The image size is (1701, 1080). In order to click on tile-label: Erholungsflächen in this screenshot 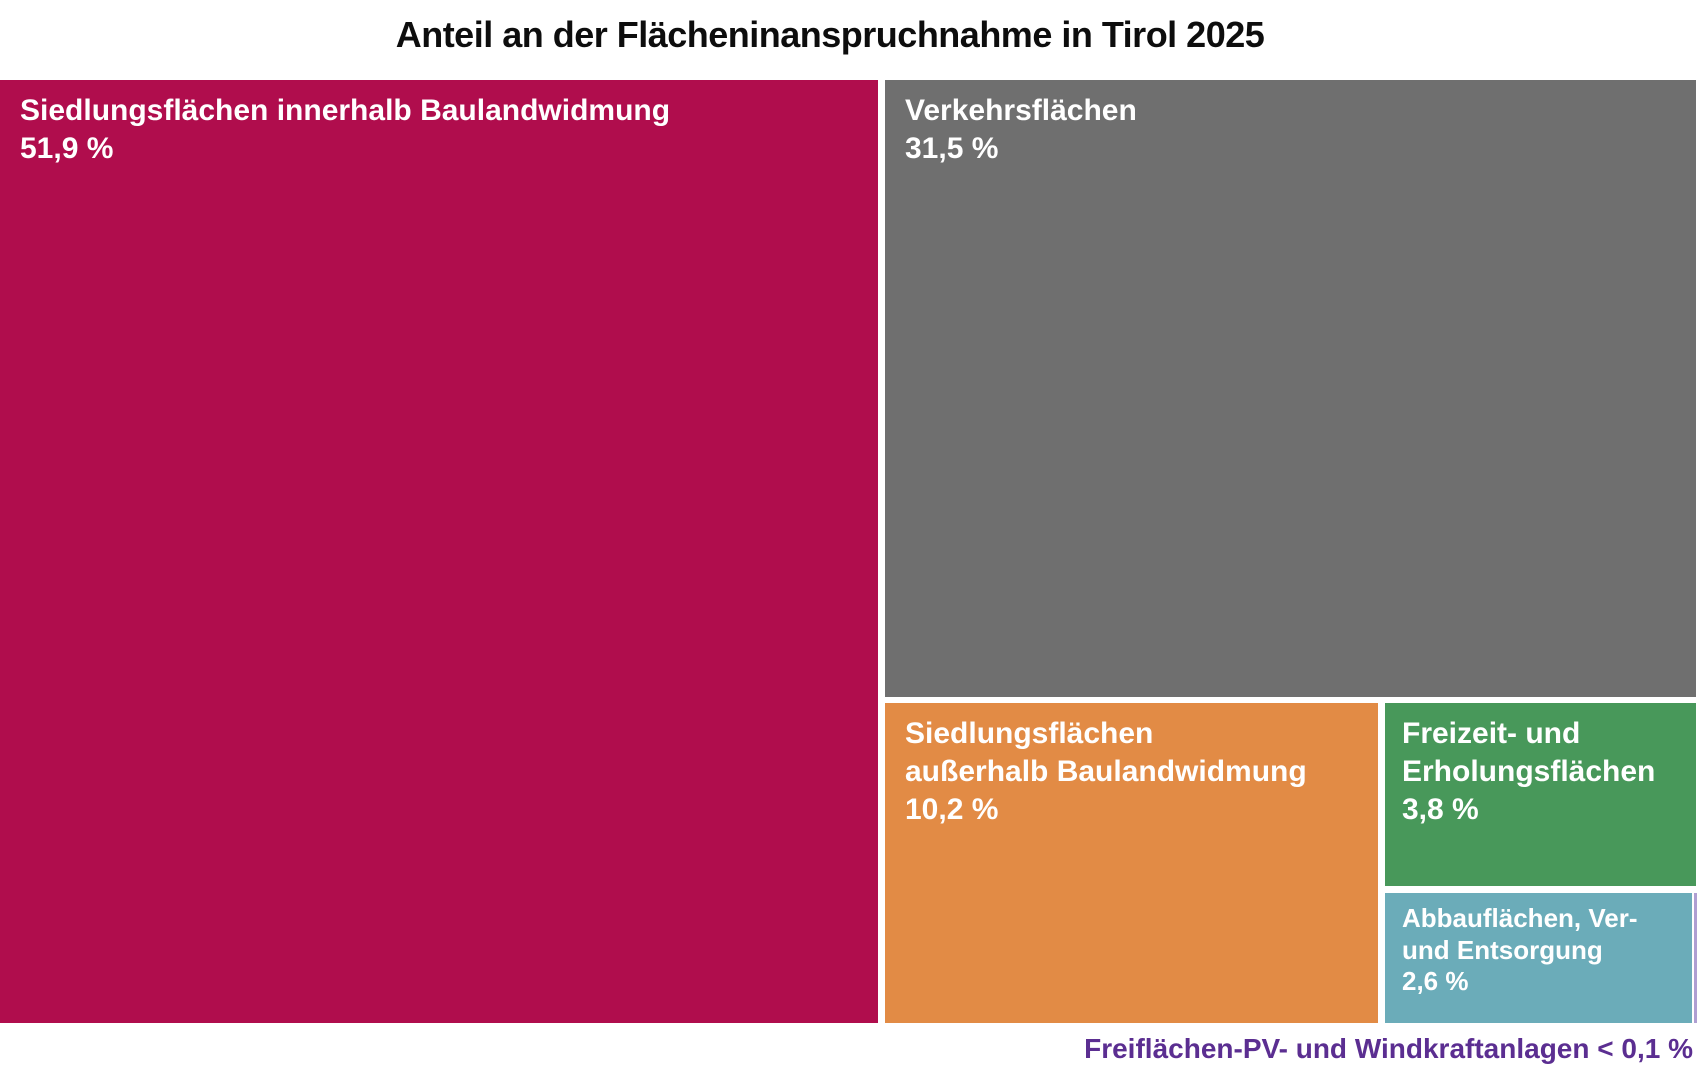, I will do `click(1529, 771)`.